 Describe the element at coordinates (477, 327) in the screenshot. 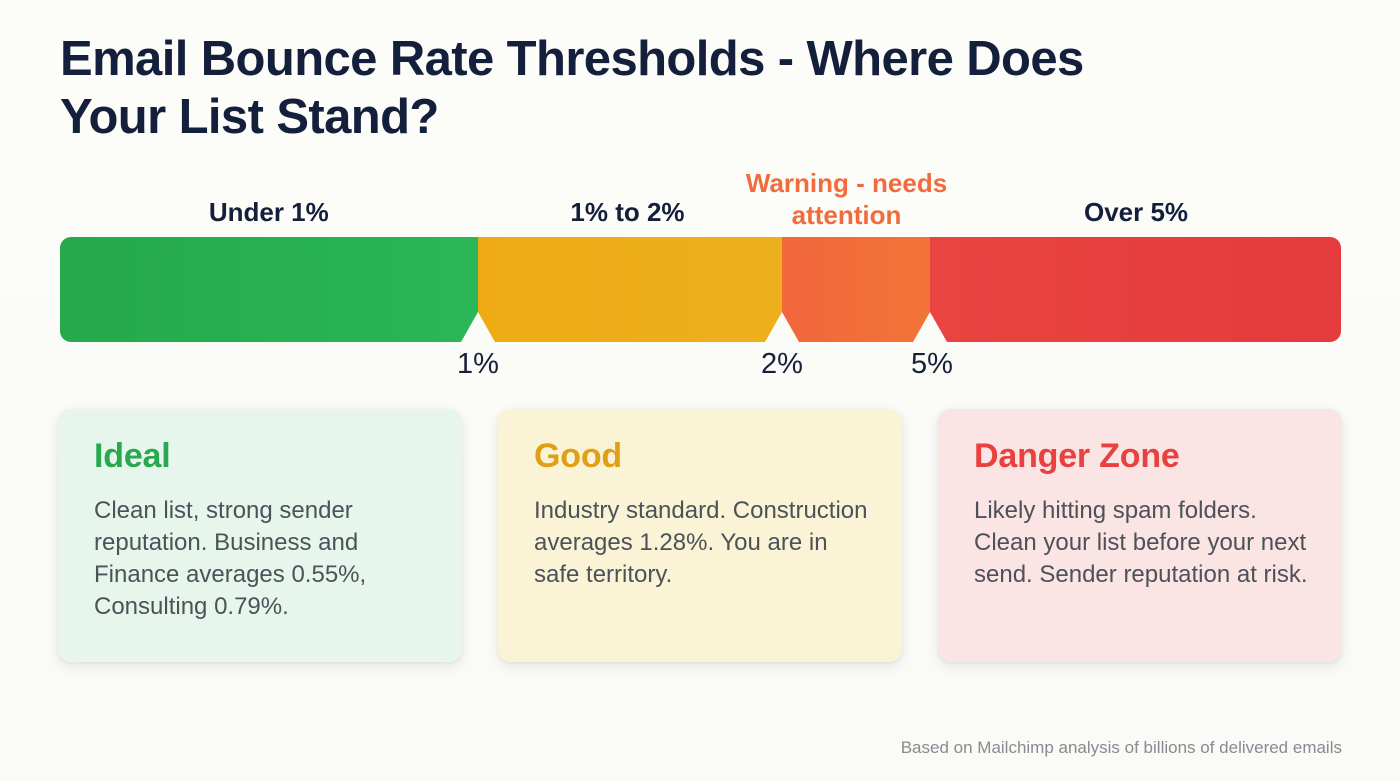

I see `threshold-notch-1pct` at that location.